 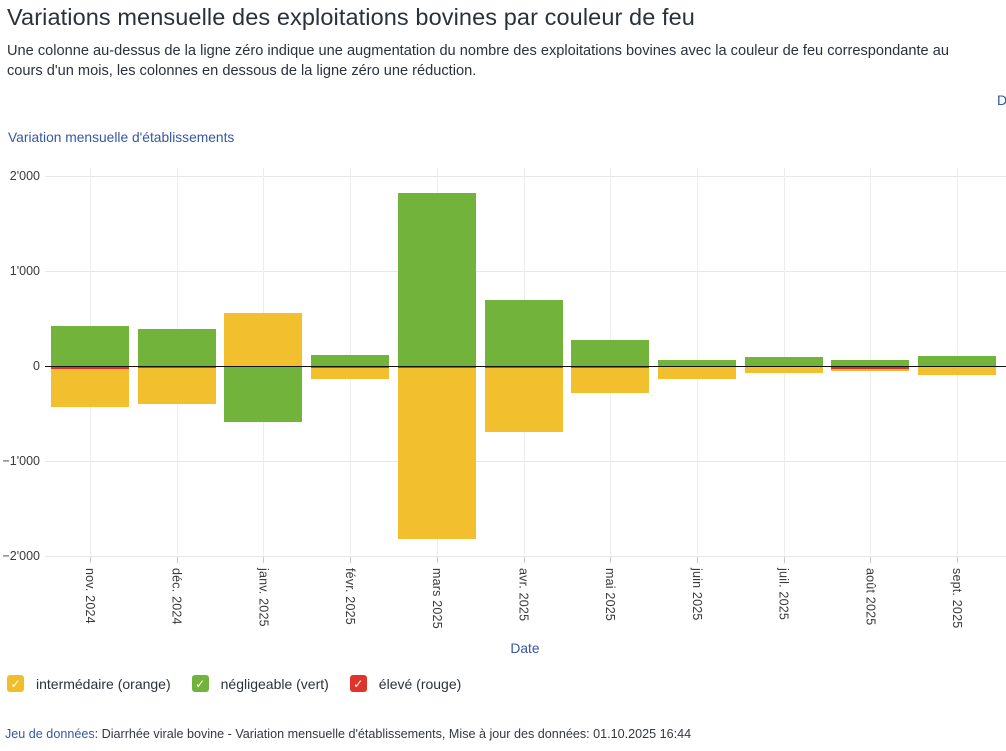 I want to click on x-axis-tick-label: sept. 2025, so click(x=957, y=598).